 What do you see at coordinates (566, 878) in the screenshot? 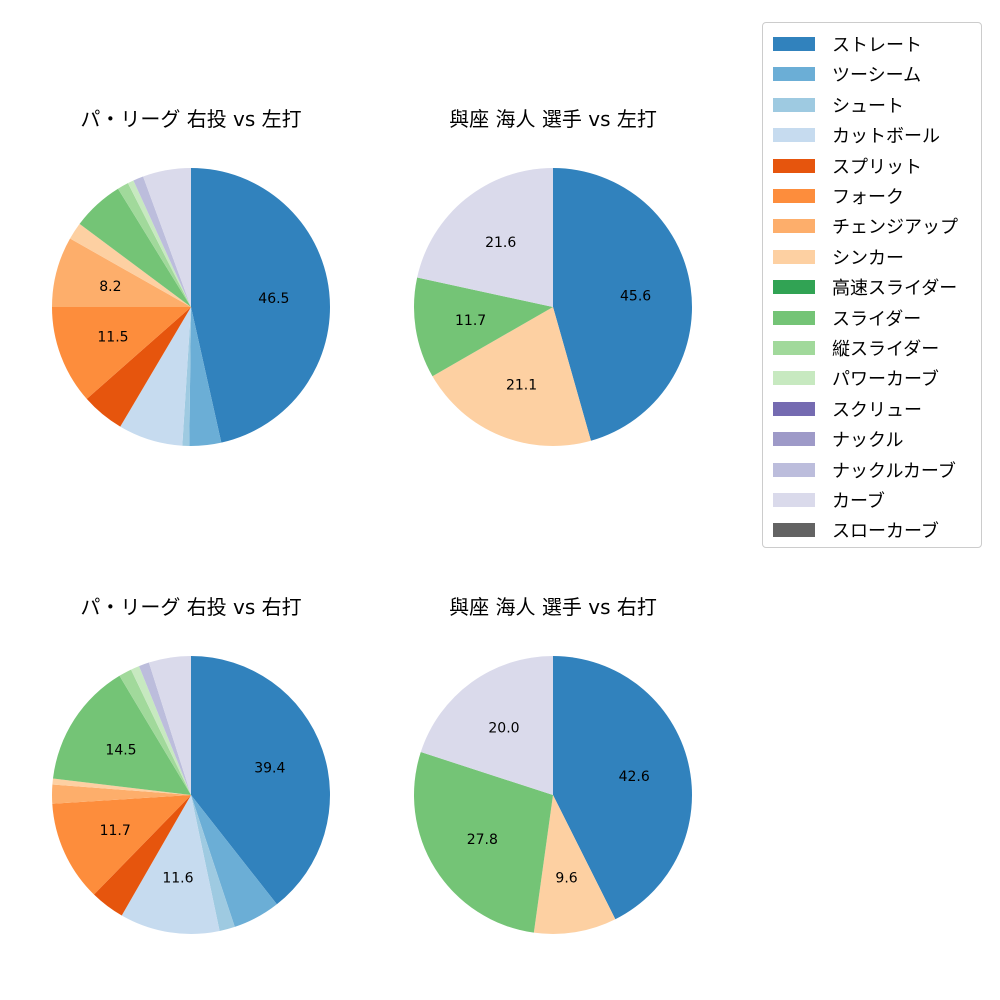
I see `slice-percentage-label: 9.6` at bounding box center [566, 878].